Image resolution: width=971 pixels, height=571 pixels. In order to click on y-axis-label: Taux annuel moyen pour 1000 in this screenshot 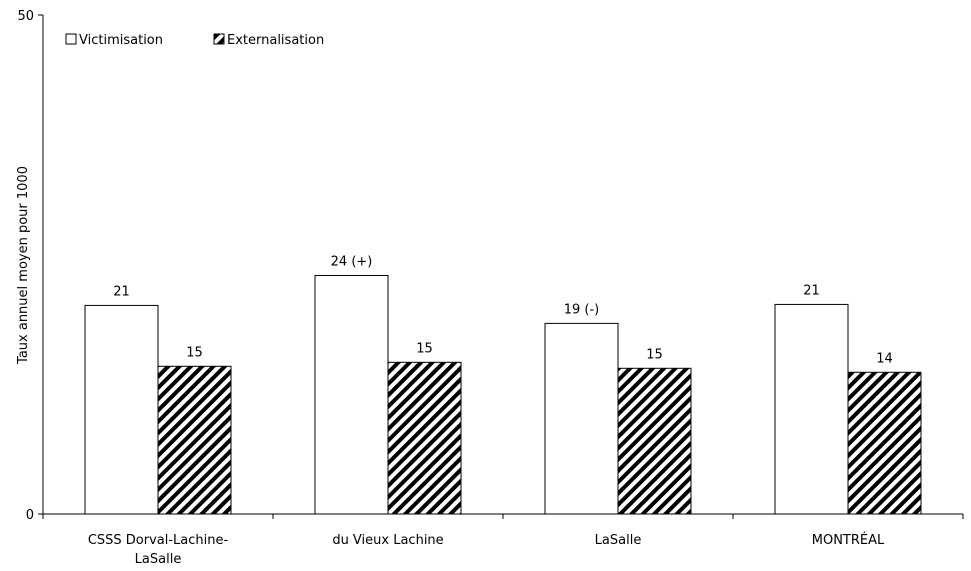, I will do `click(23, 265)`.